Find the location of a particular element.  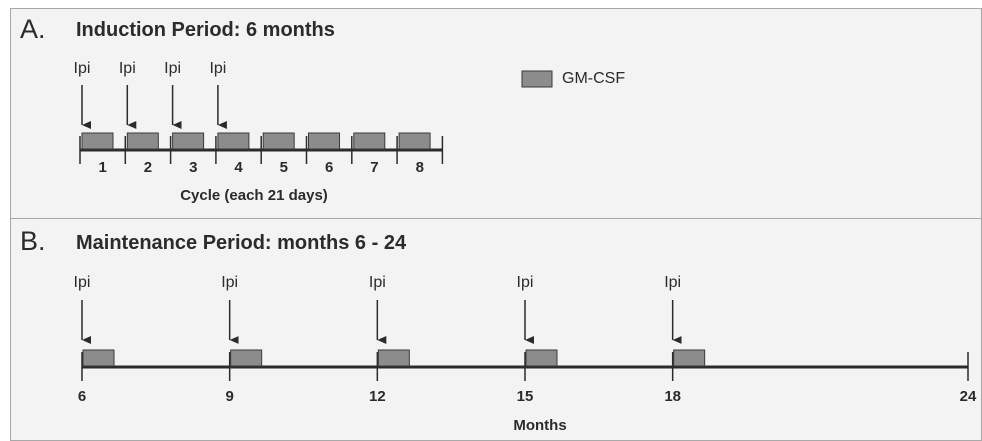

cycle-number: 4 is located at coordinates (238, 167).